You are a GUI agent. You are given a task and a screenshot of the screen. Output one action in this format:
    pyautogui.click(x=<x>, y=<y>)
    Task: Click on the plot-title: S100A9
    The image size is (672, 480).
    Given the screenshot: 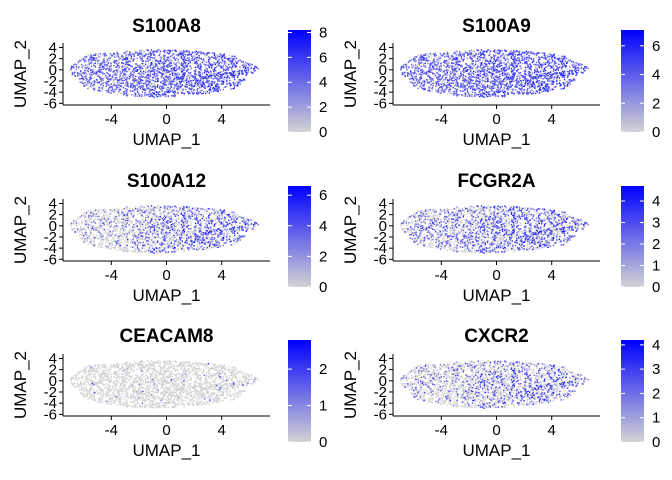 What is the action you would take?
    pyautogui.click(x=496, y=26)
    